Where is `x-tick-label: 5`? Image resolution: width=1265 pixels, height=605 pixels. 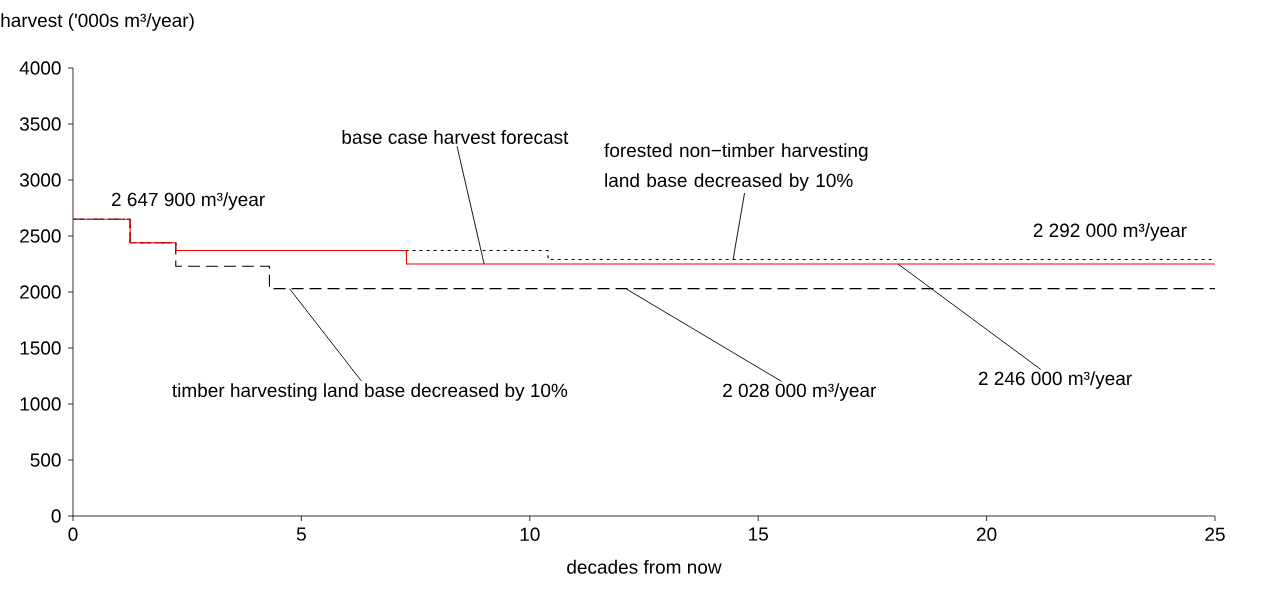
x-tick-label: 5 is located at coordinates (301, 534).